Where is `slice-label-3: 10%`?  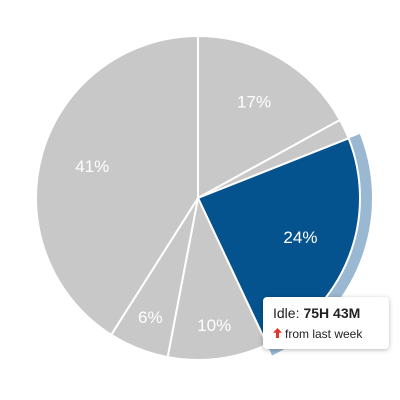 slice-label-3: 10% is located at coordinates (214, 325).